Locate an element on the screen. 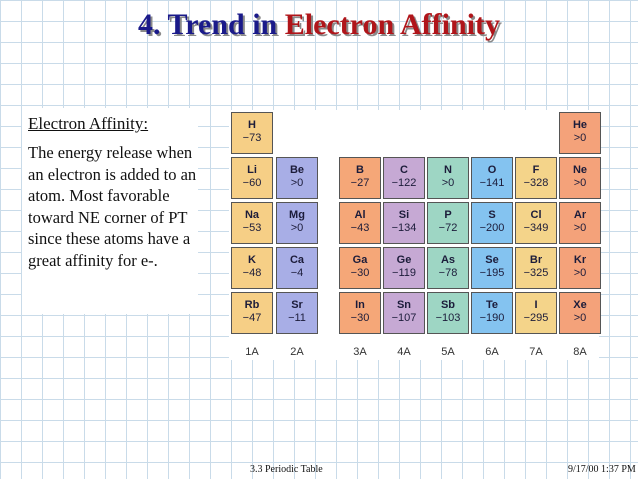  footer-title: 3.3 Periodic Table is located at coordinates (286, 469).